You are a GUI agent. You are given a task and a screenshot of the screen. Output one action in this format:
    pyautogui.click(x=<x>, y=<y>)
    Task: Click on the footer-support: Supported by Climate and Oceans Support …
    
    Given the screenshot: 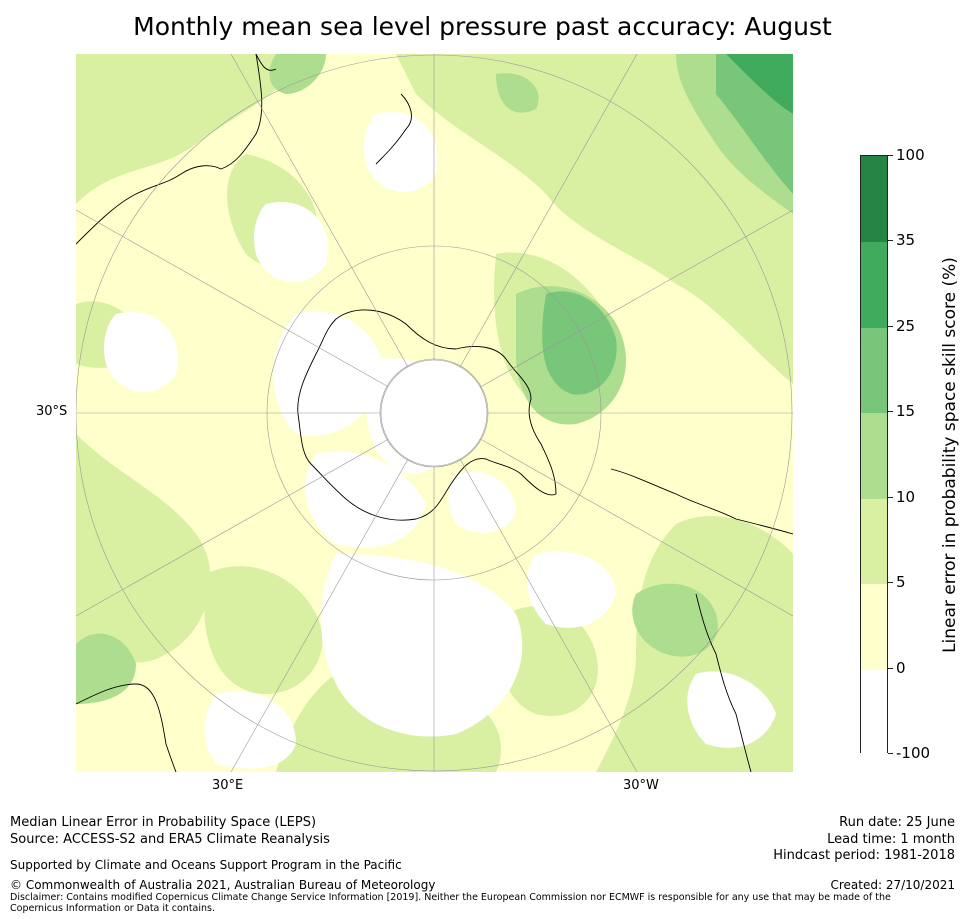 What is the action you would take?
    pyautogui.click(x=206, y=865)
    